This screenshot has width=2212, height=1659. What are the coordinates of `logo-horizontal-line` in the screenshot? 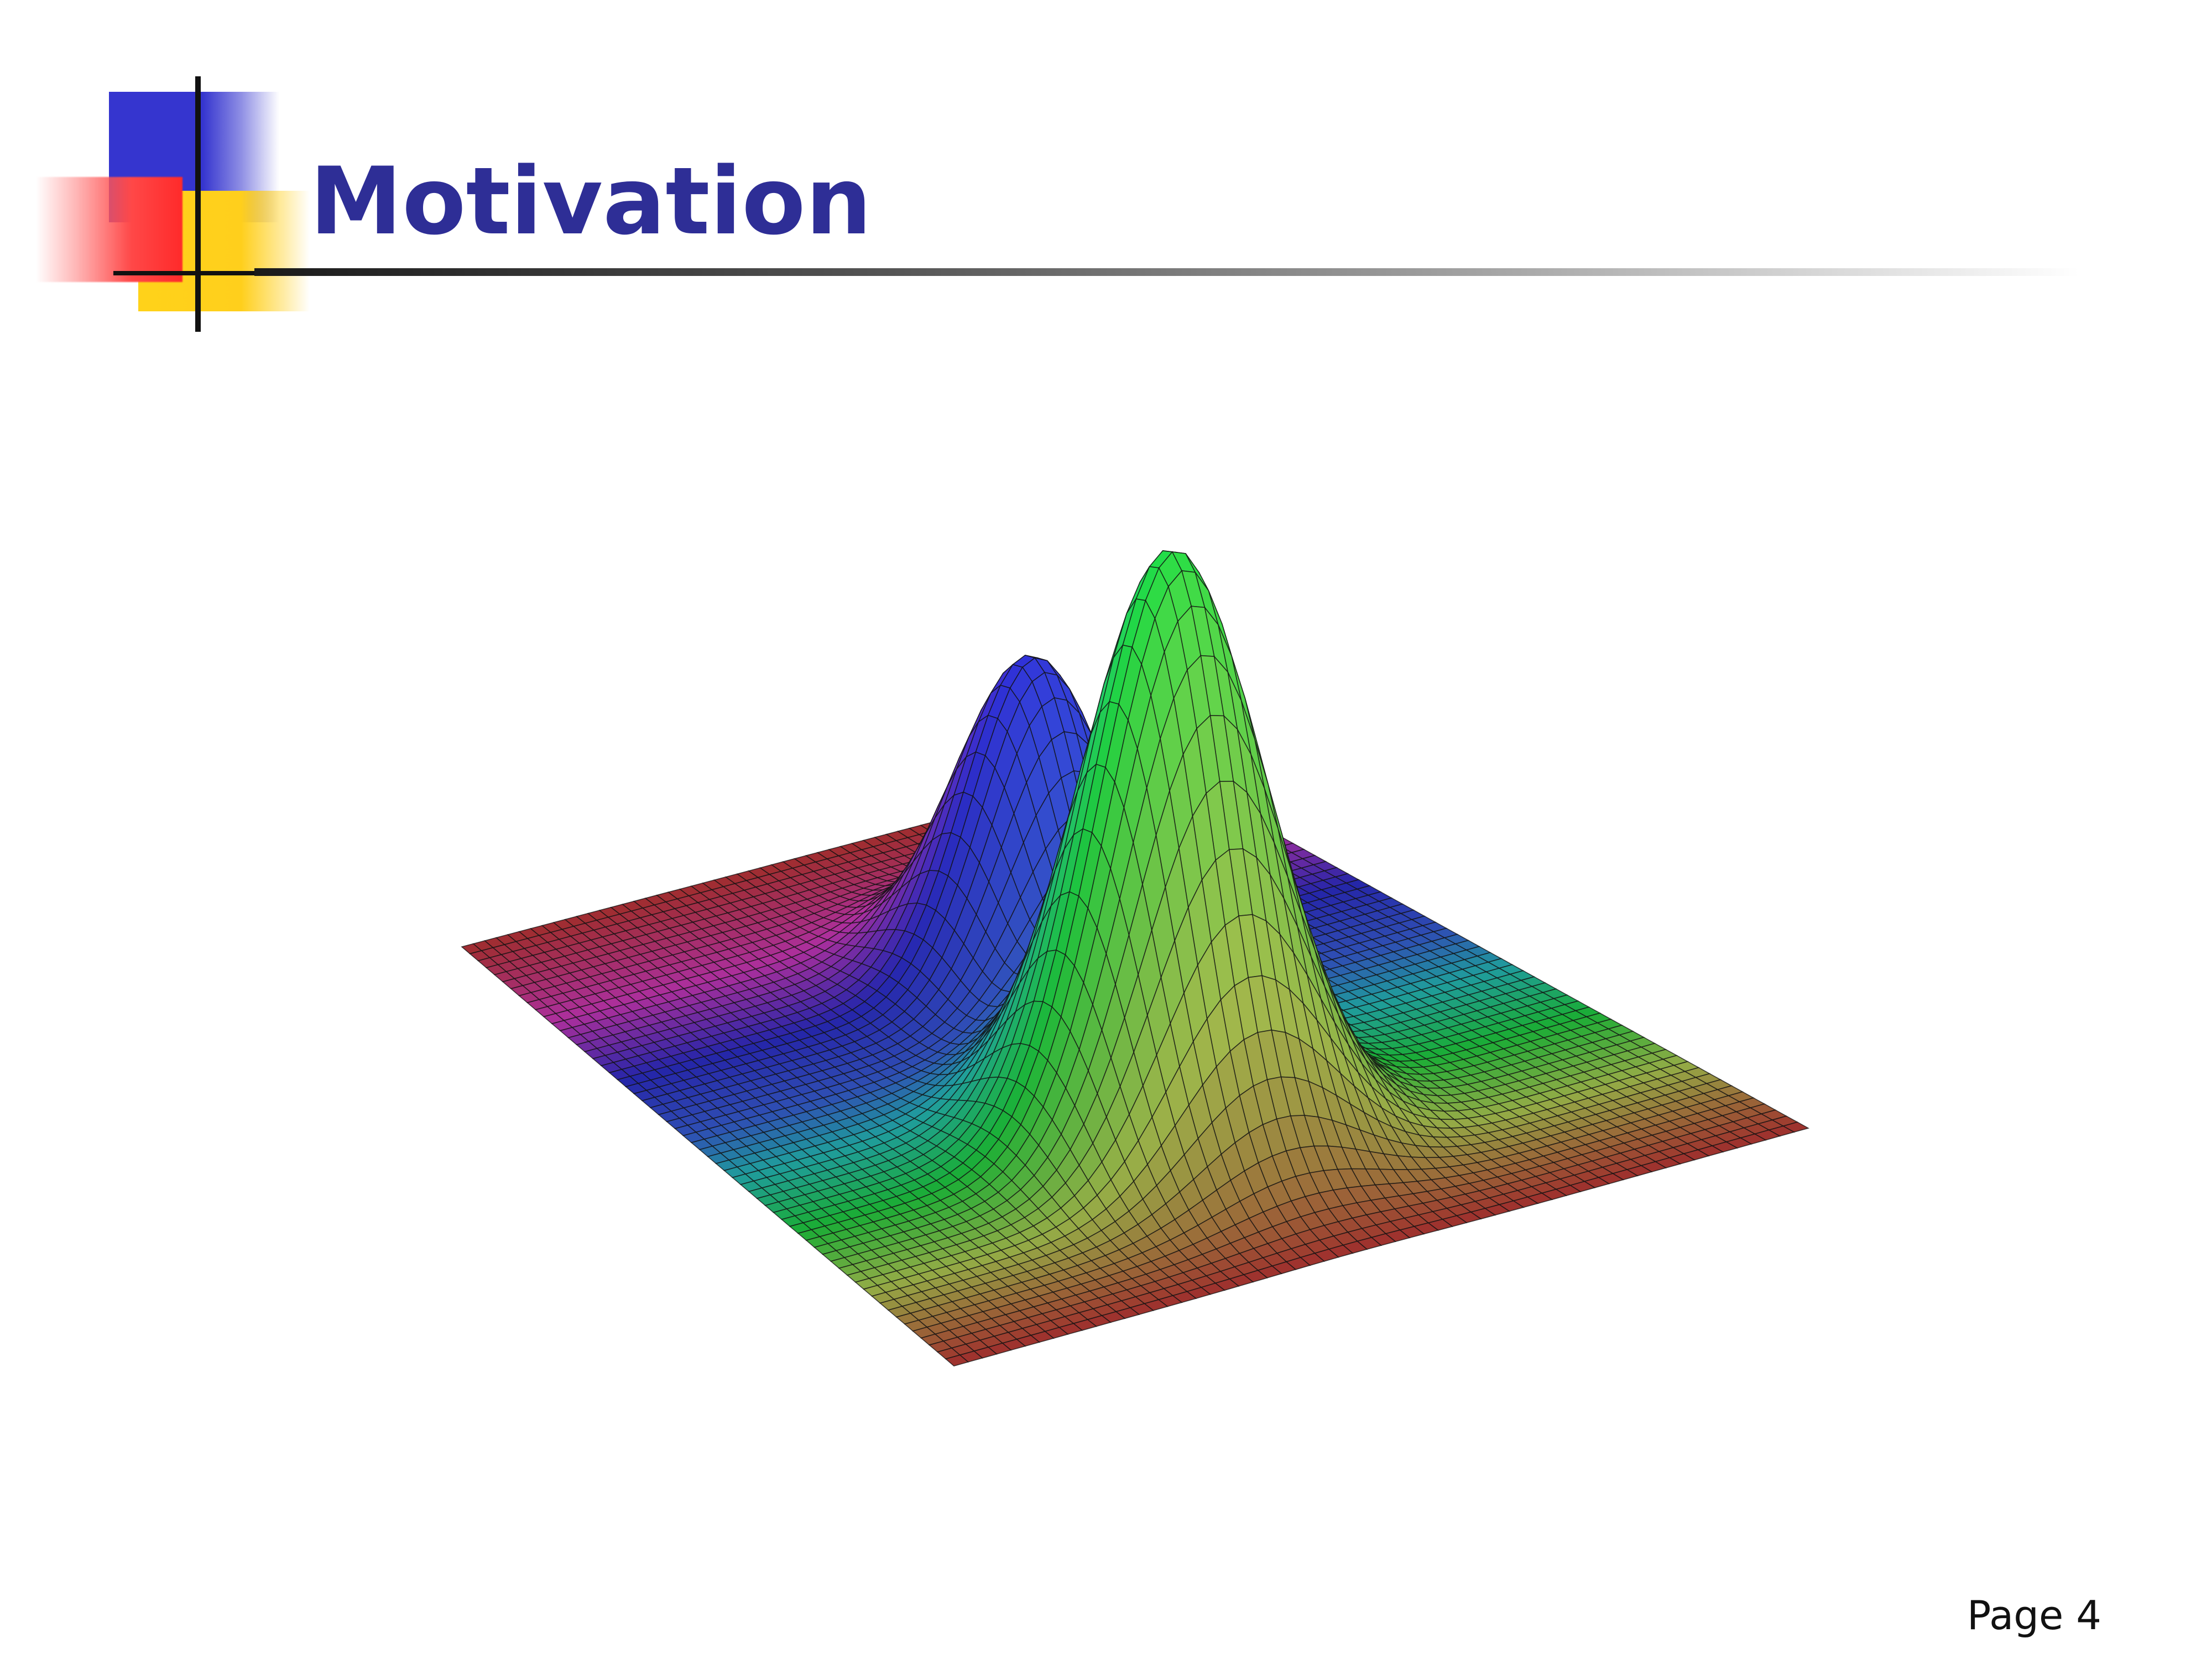 It's located at (185, 273).